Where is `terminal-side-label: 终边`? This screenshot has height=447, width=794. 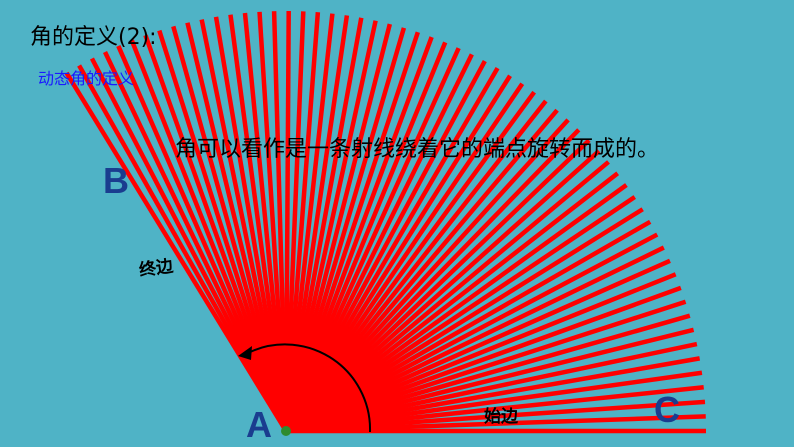 terminal-side-label: 终边 is located at coordinates (157, 268).